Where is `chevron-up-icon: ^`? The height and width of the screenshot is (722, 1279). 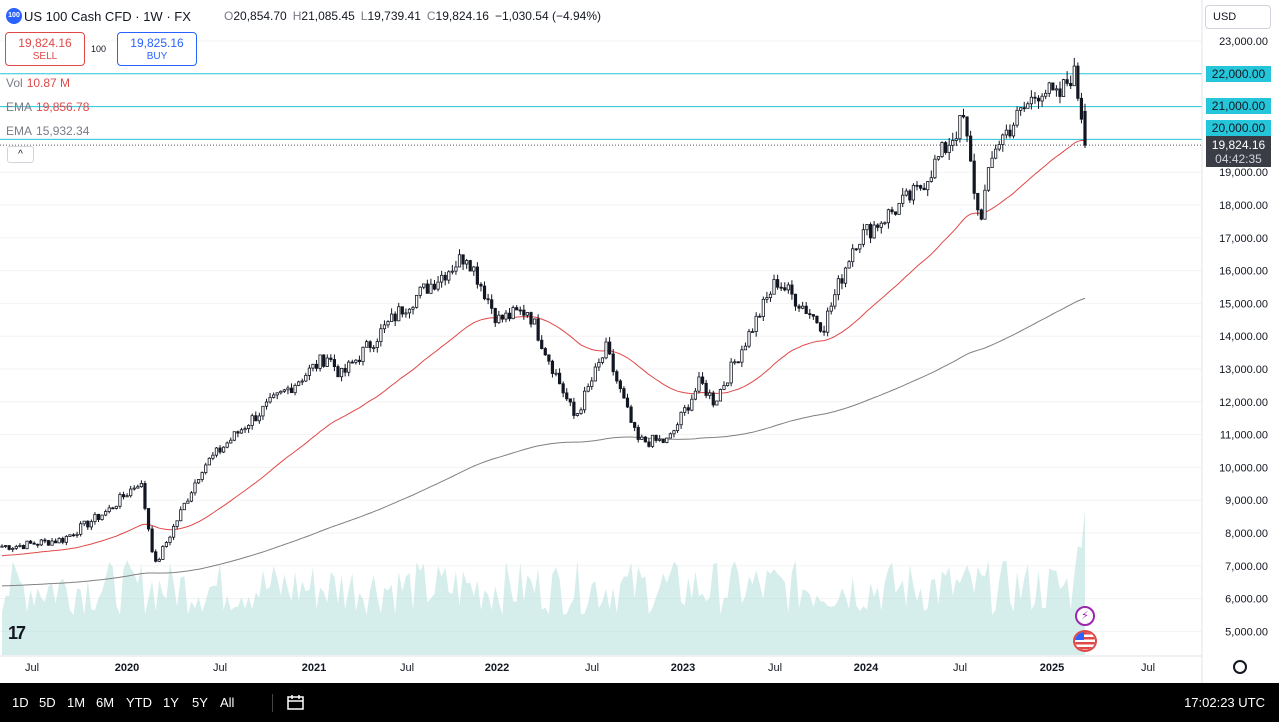 chevron-up-icon: ^ is located at coordinates (20, 154).